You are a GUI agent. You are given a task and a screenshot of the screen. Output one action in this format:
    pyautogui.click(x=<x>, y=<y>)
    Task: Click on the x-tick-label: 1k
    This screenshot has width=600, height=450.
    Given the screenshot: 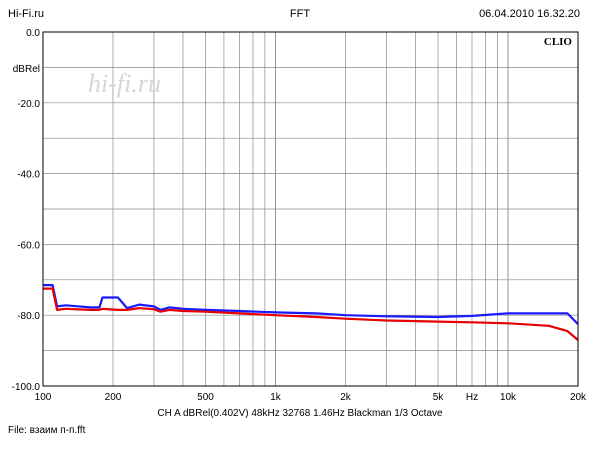 What is the action you would take?
    pyautogui.click(x=276, y=397)
    